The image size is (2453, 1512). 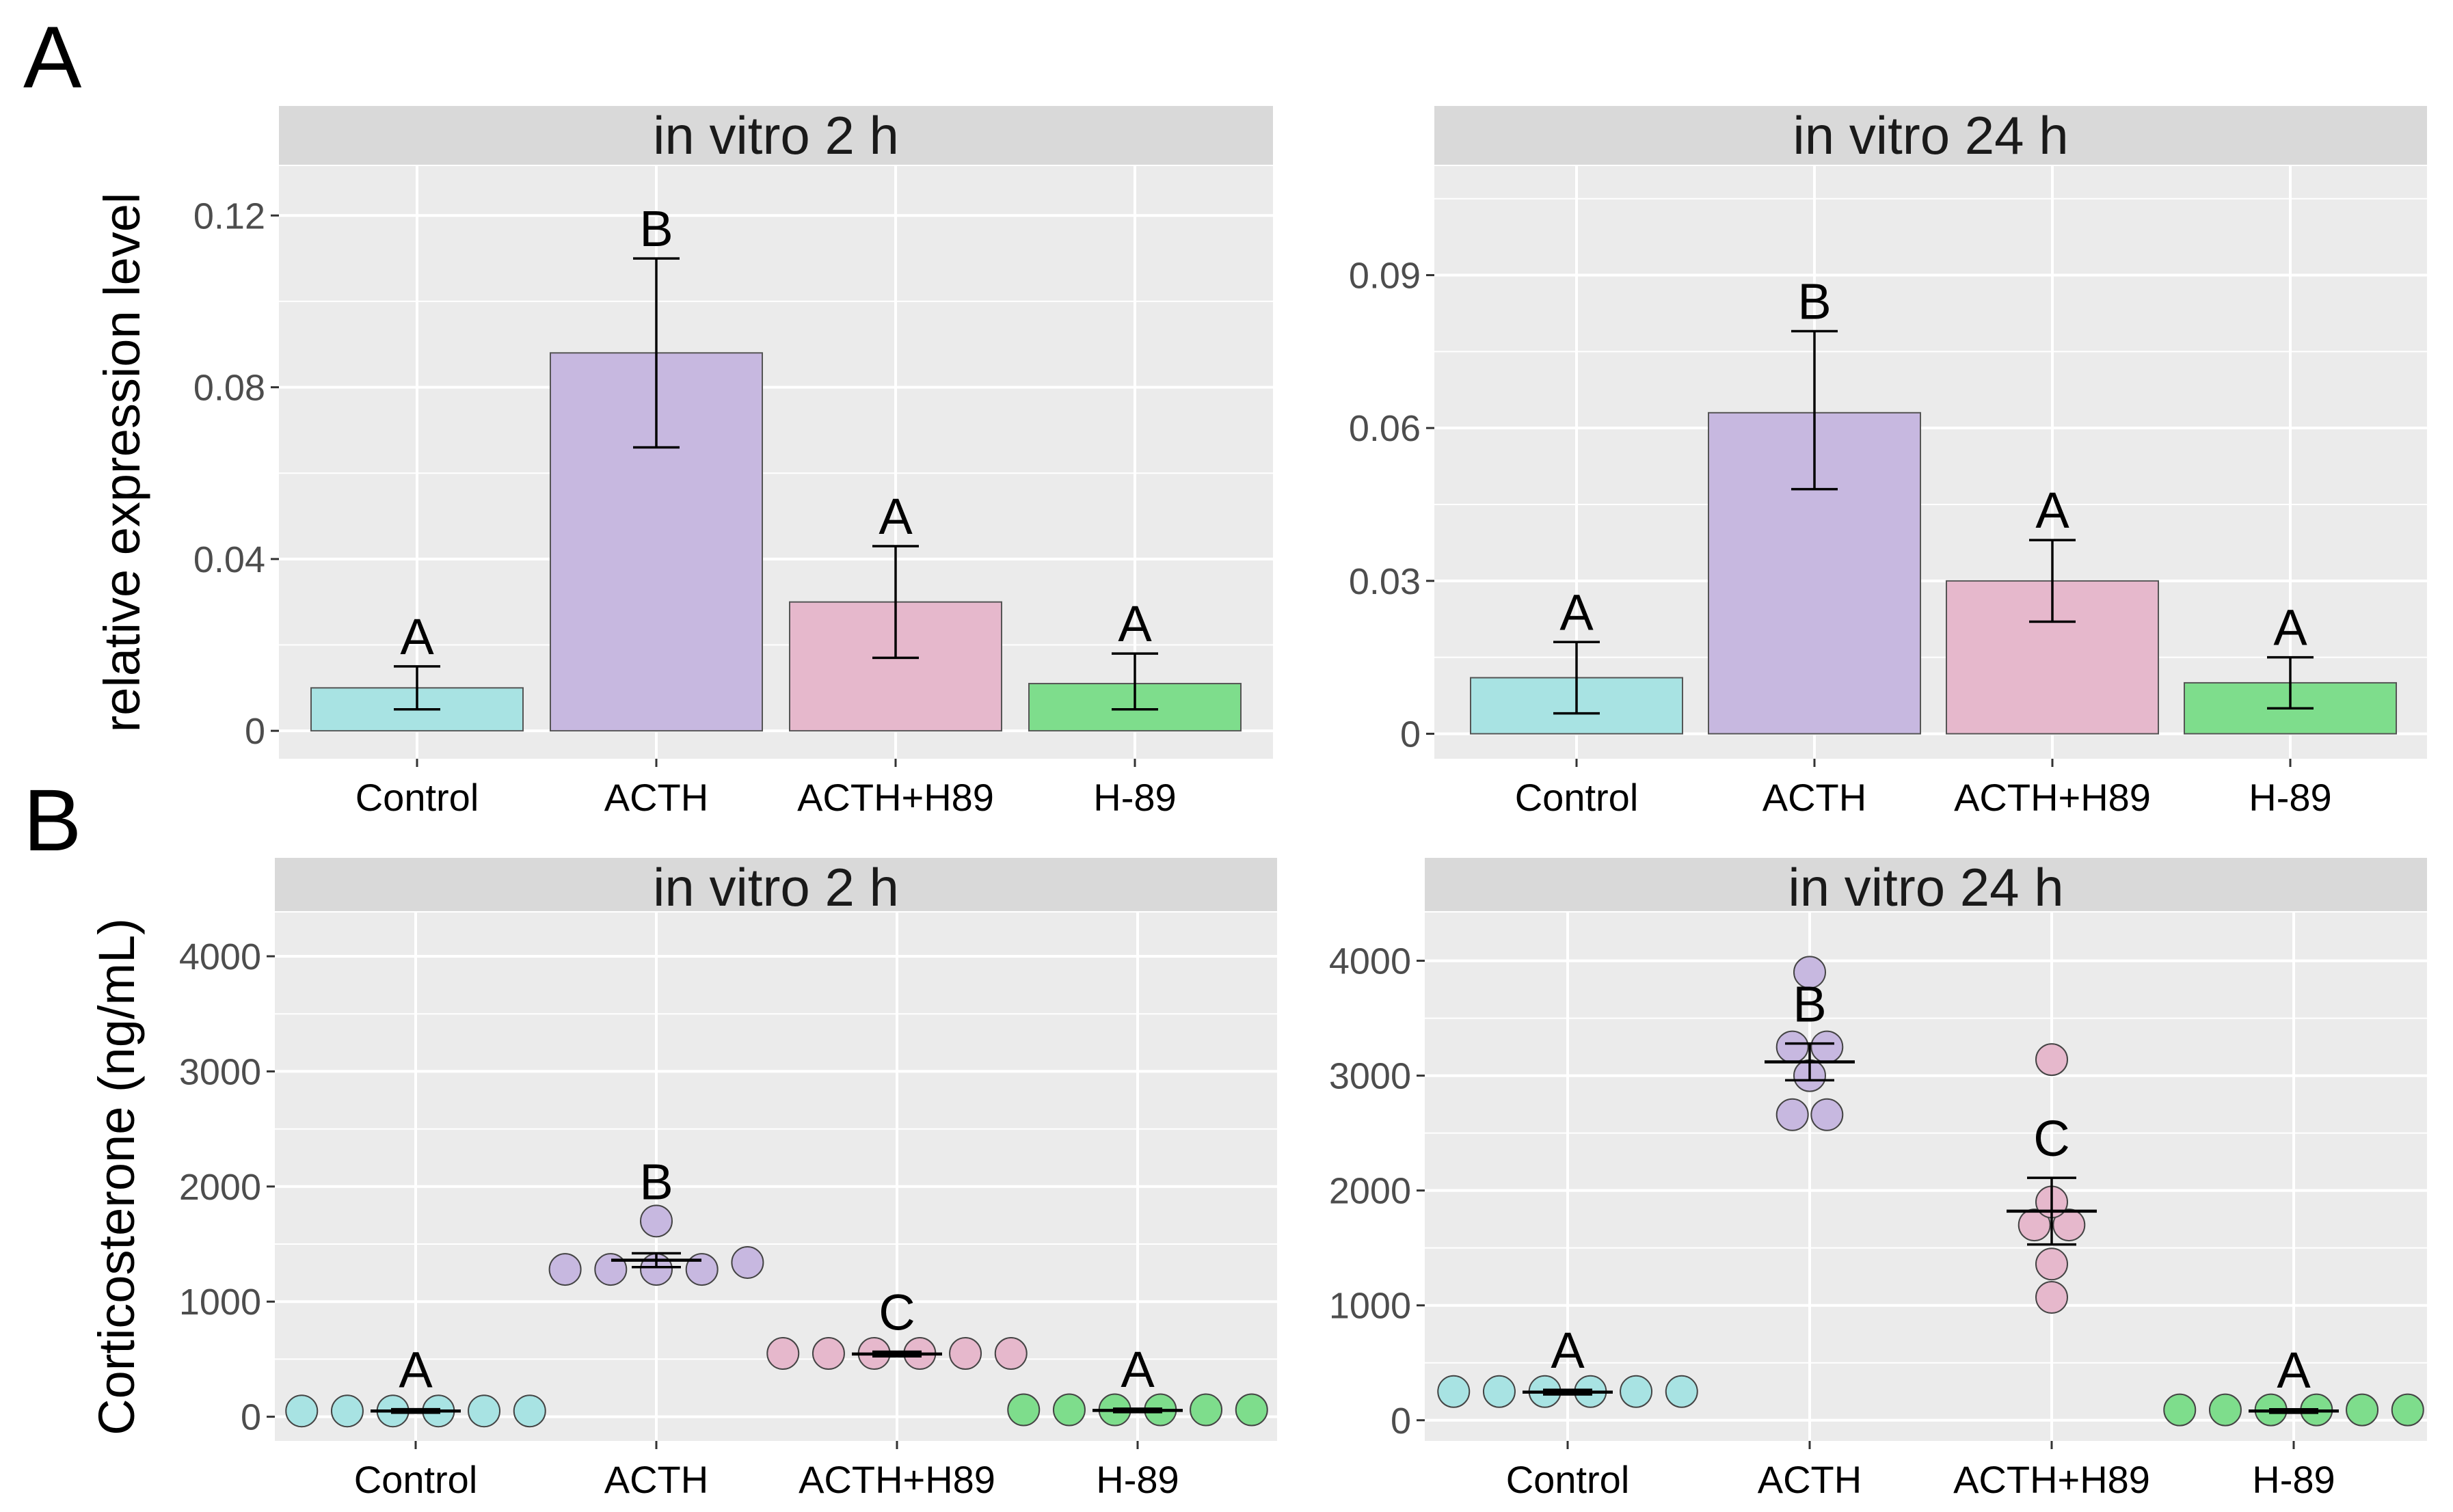 I want to click on y-tick-label: 0.03, so click(x=1385, y=581).